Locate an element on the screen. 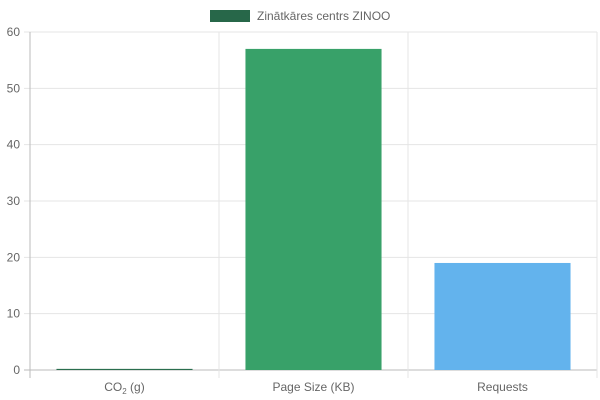 The image size is (600, 400). y-axis-tick-labels: 0 10 20 30 40 50 60 is located at coordinates (14, 201).